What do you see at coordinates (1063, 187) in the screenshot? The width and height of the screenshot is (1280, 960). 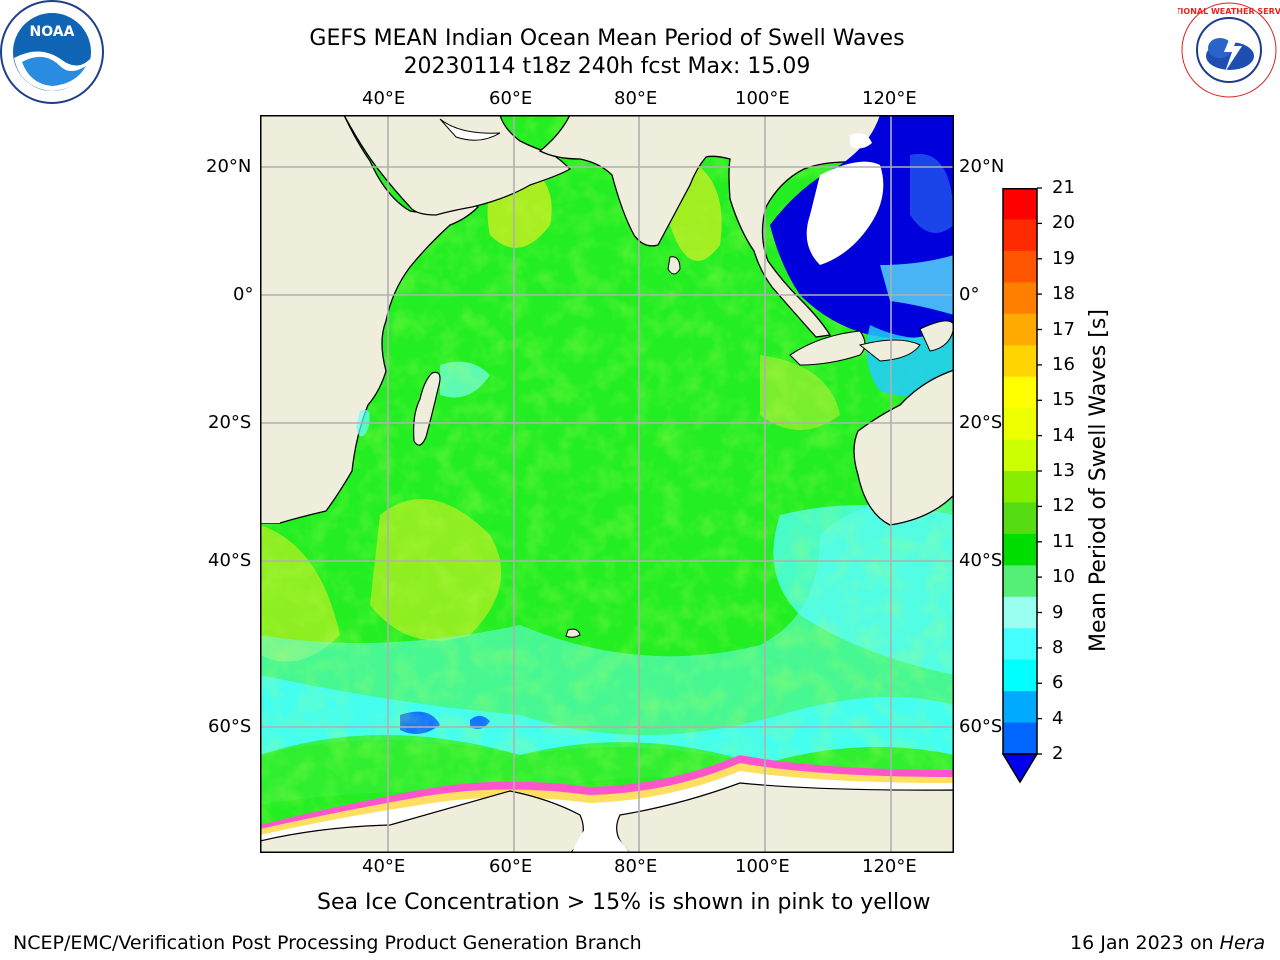 I see `colorbar-tick-label: 21` at bounding box center [1063, 187].